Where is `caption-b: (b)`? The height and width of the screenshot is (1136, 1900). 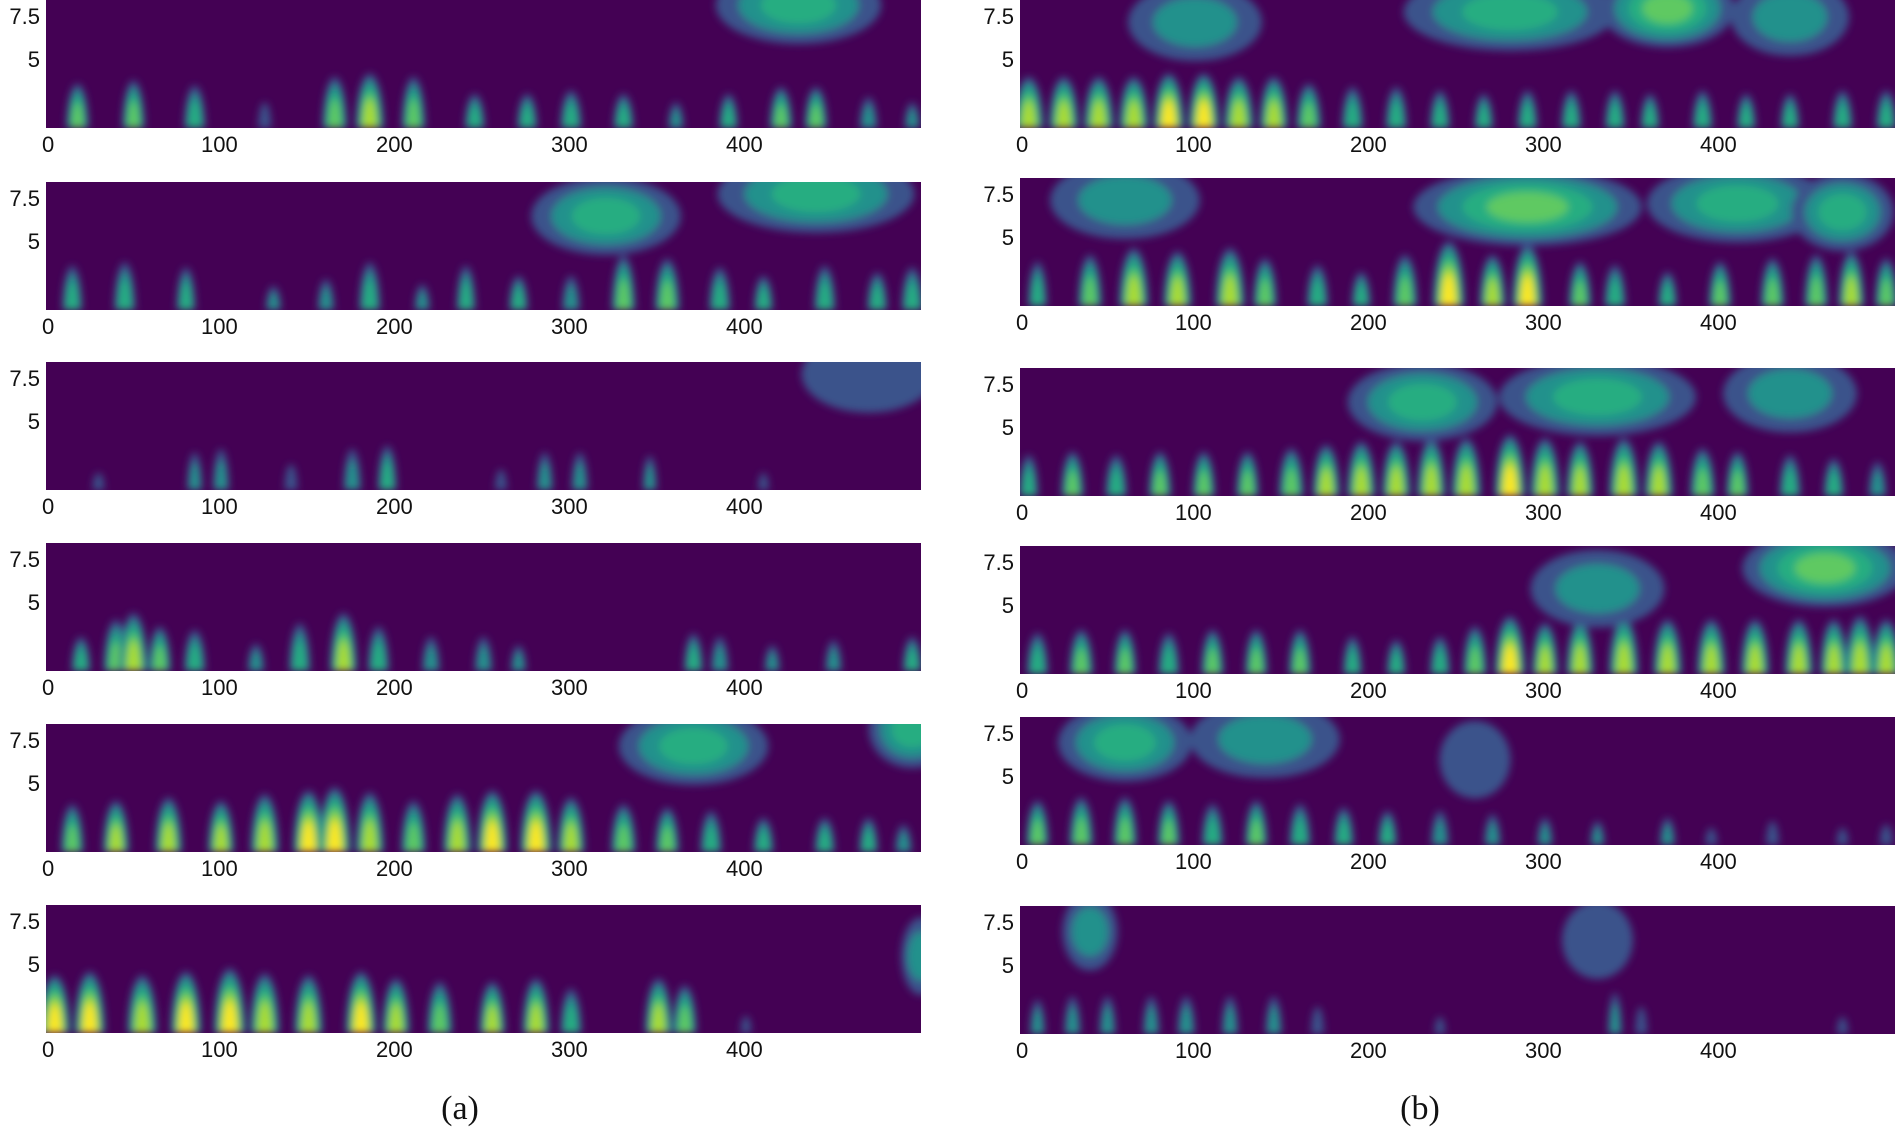
caption-b: (b) is located at coordinates (1420, 1108).